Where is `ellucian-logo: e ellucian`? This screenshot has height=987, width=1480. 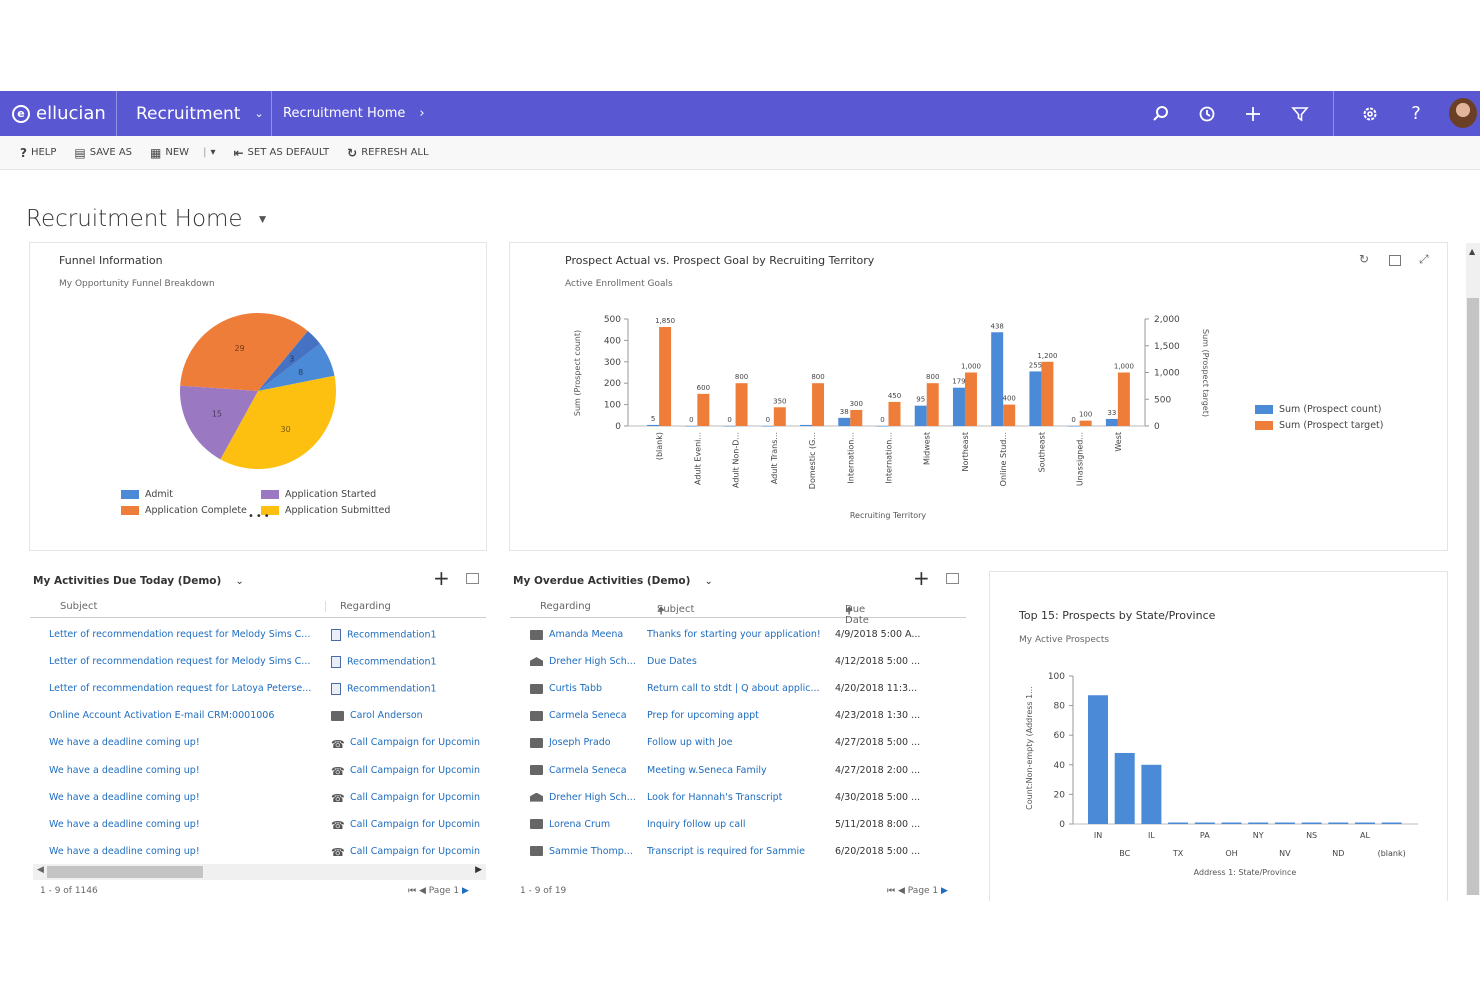
ellucian-logo: e ellucian is located at coordinates (59, 113).